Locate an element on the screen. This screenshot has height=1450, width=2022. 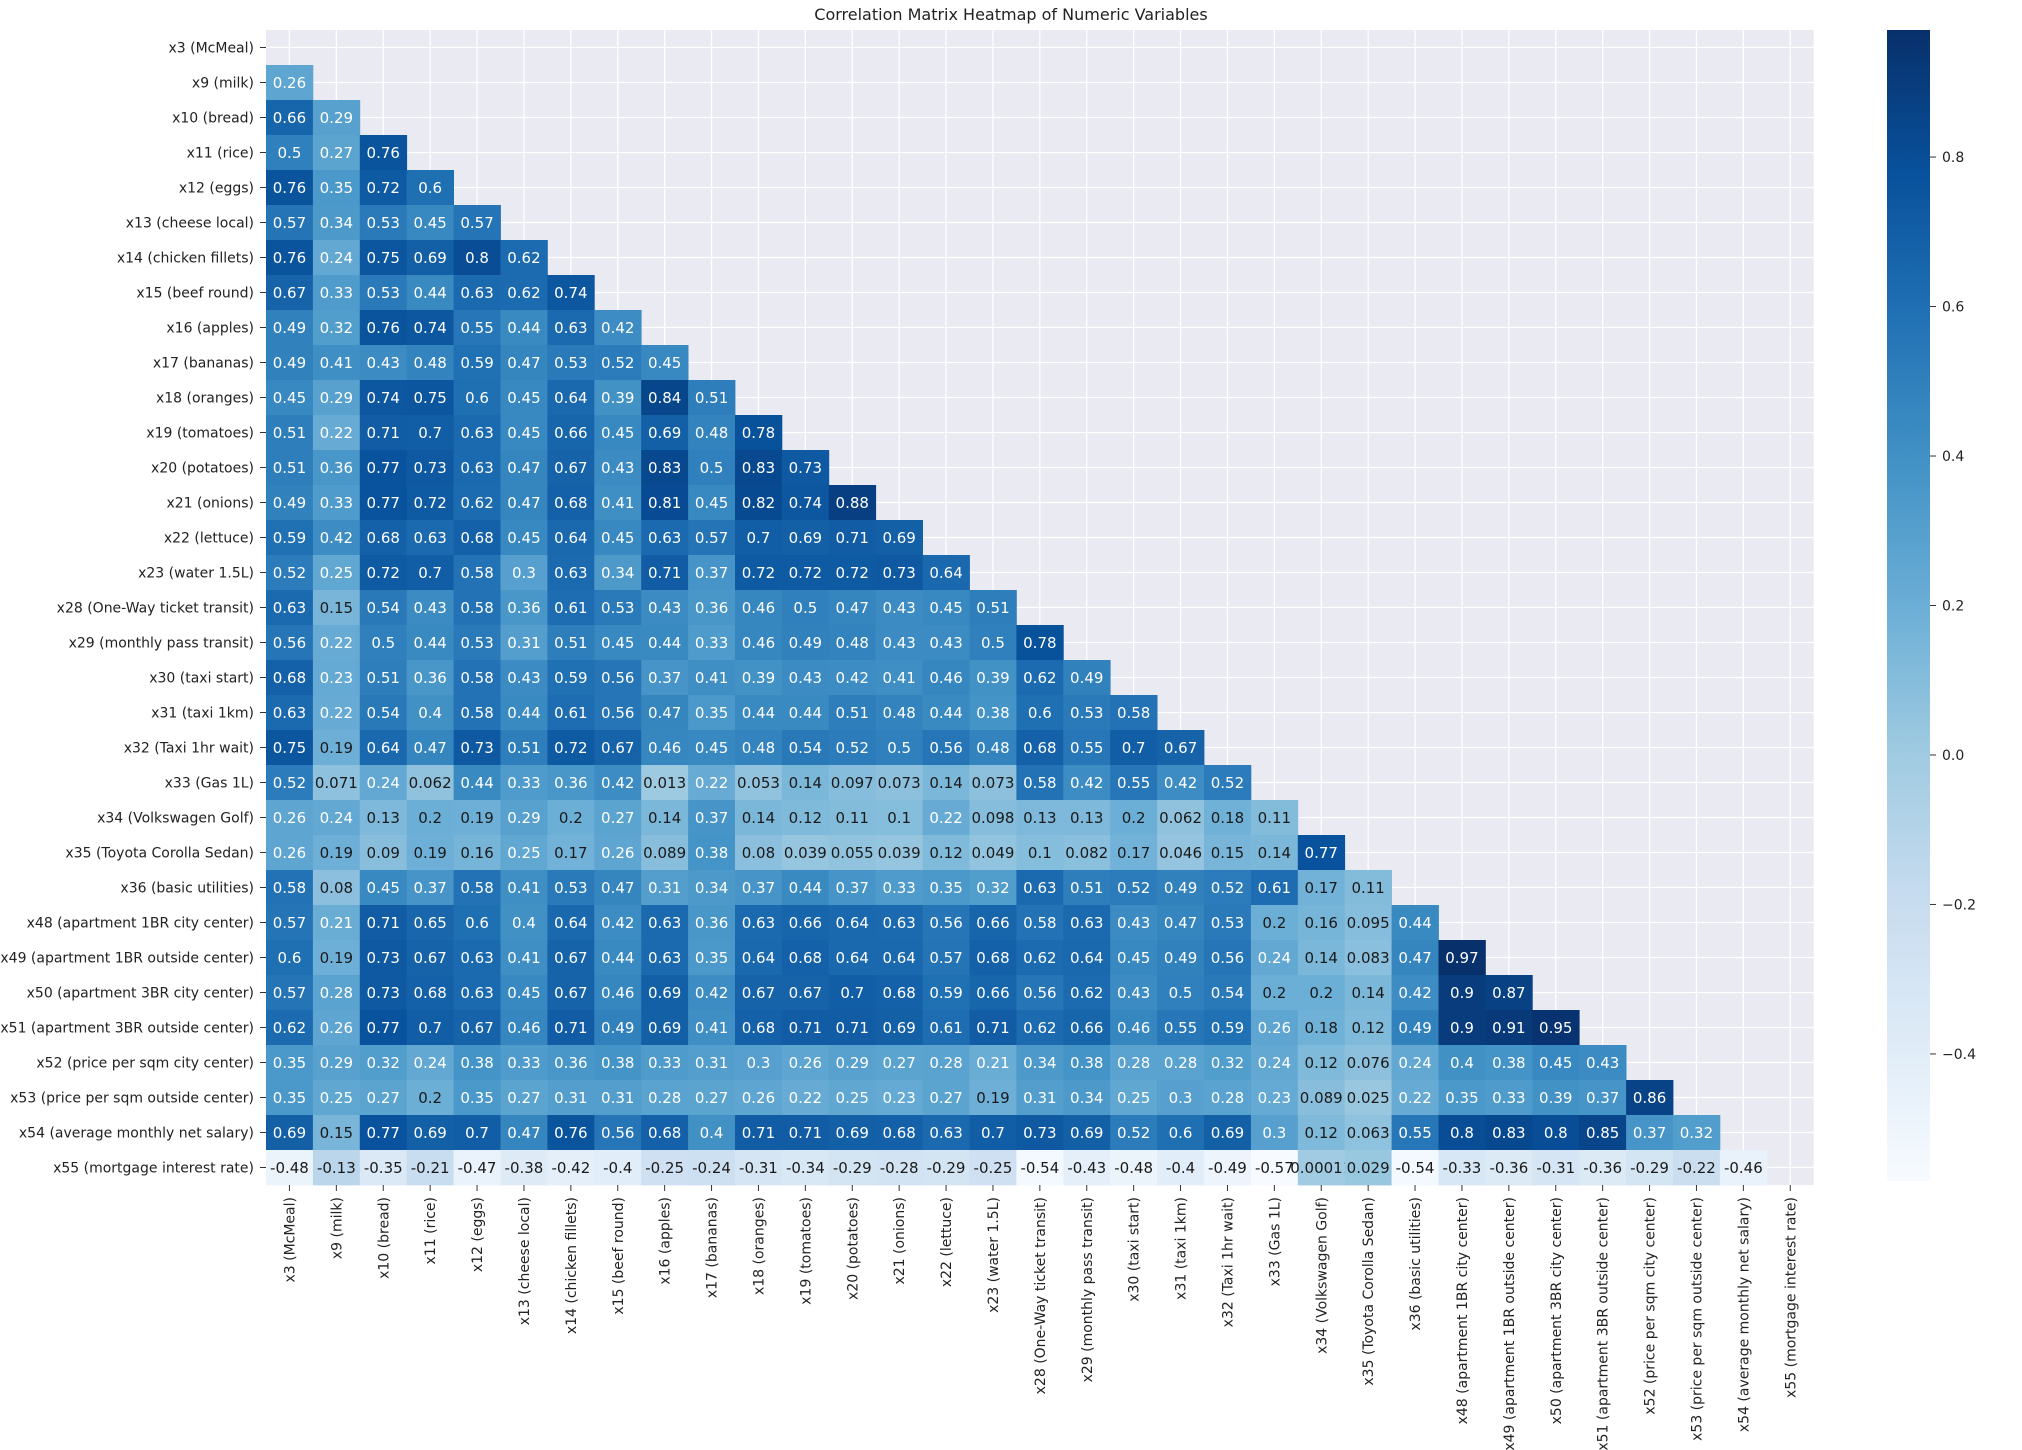
column-label: x13 (cheese local) is located at coordinates (525, 1261).